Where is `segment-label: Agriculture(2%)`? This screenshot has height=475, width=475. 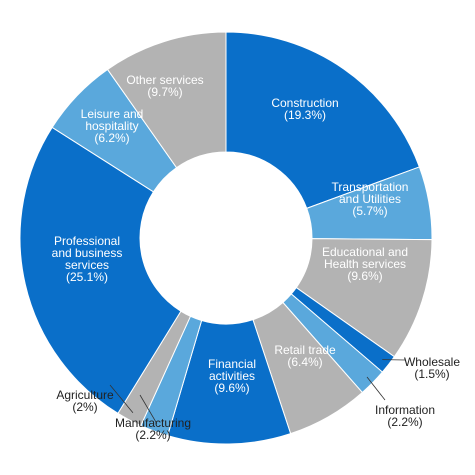 segment-label: Agriculture(2%) is located at coordinates (85, 401).